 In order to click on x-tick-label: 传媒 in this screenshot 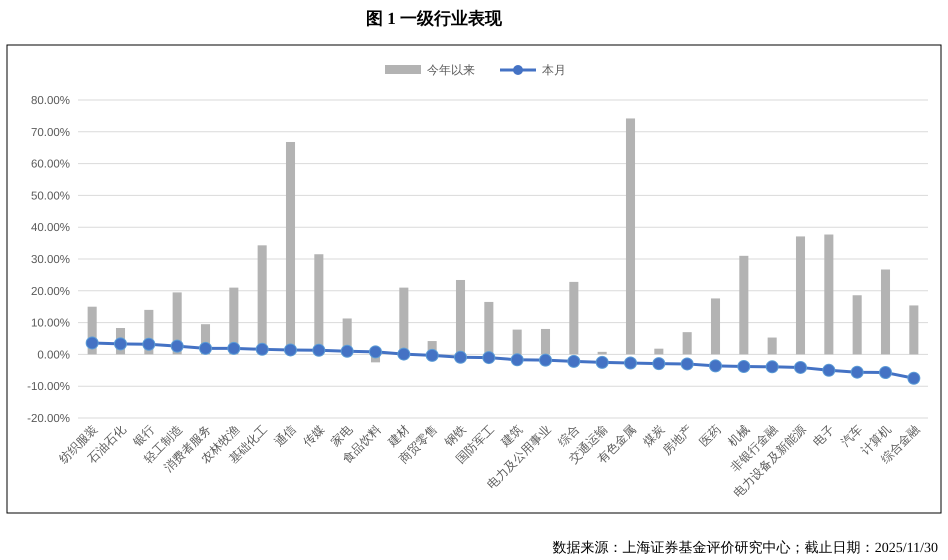, I will do `click(313, 436)`.